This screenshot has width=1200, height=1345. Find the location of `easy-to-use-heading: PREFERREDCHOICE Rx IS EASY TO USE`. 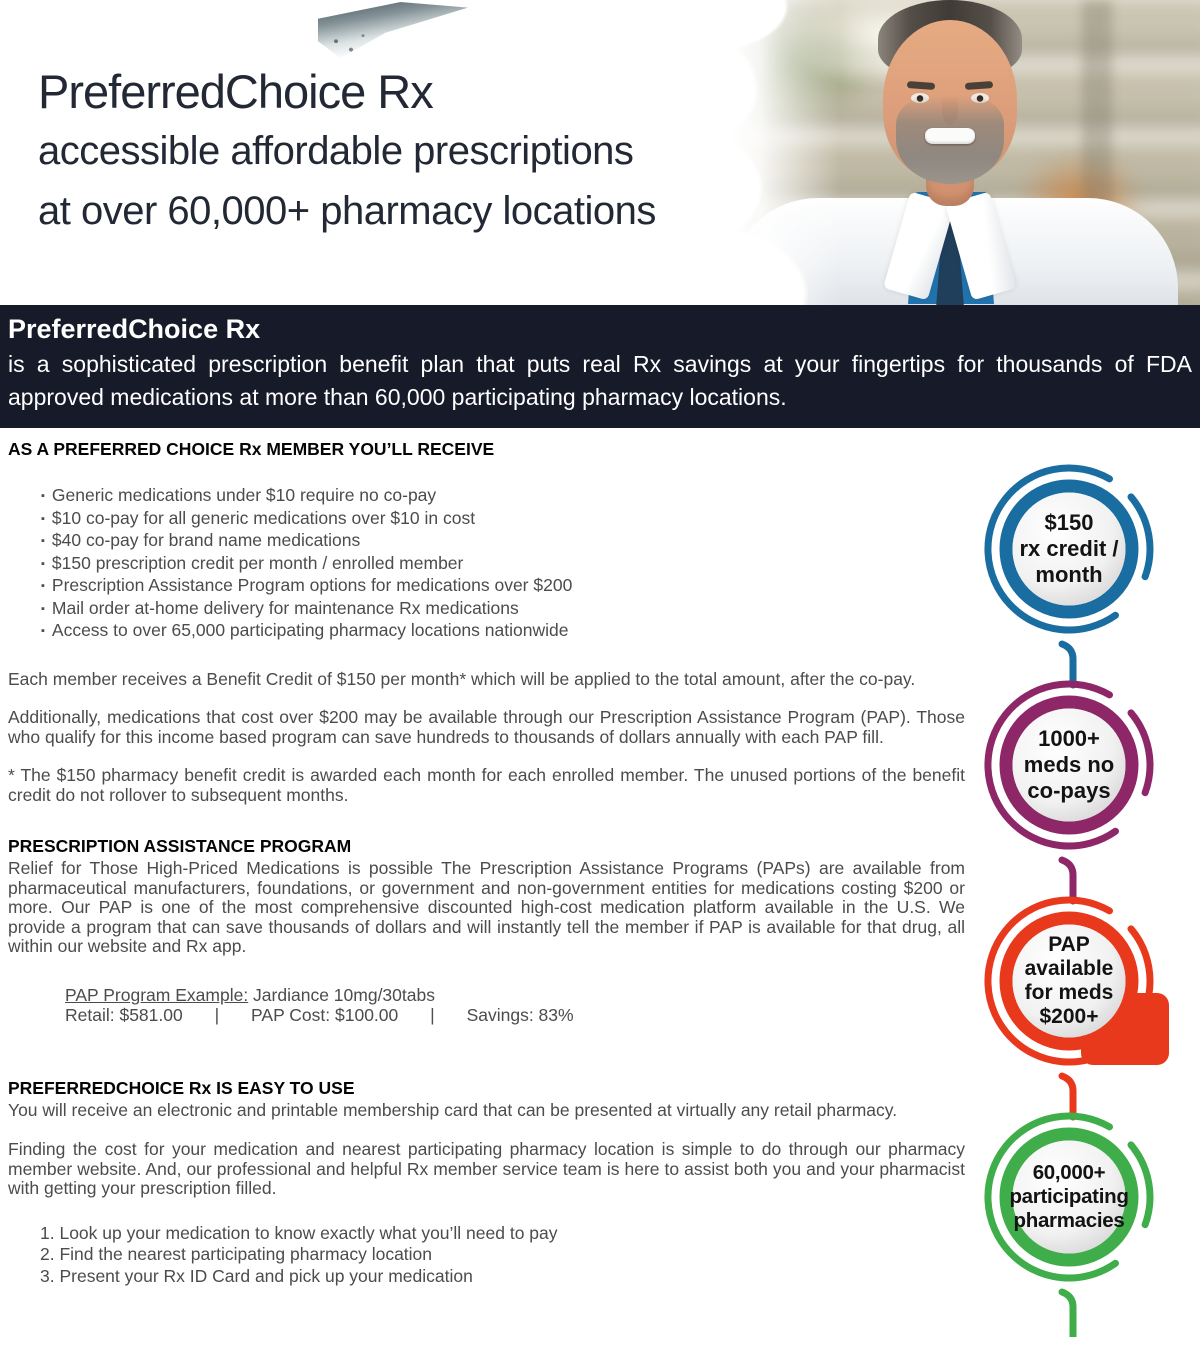

easy-to-use-heading: PREFERREDCHOICE Rx IS EASY TO USE is located at coordinates (181, 1087).